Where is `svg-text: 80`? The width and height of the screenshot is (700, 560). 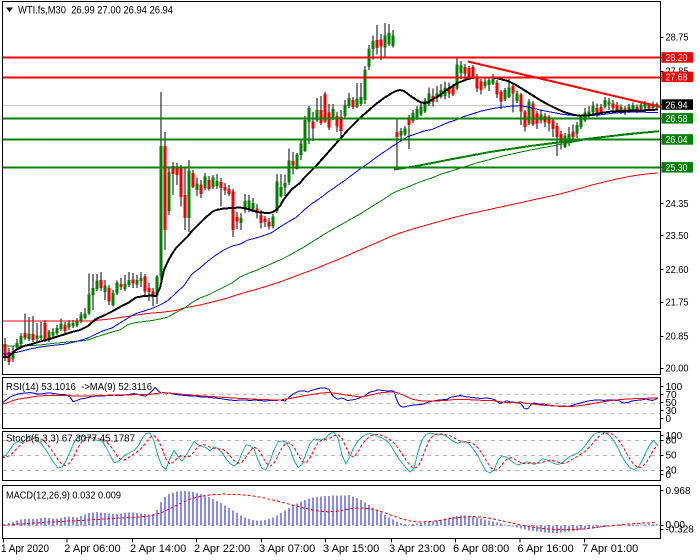
svg-text: 80 is located at coordinates (672, 441).